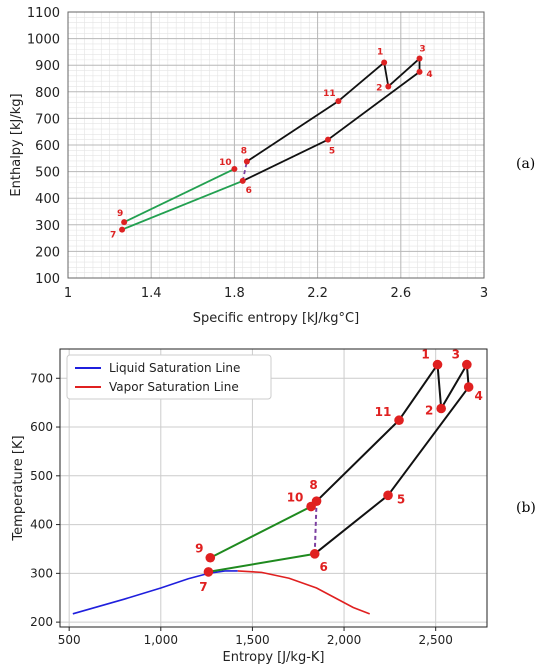 This screenshot has width=550, height=671. I want to click on chart-a-y-tick-label: 100, so click(47, 279).